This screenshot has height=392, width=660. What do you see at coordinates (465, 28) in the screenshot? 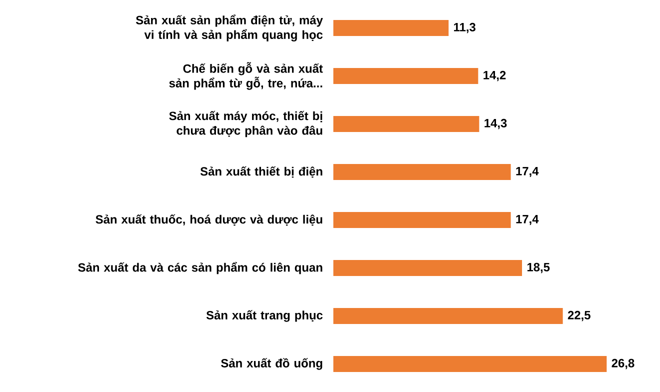
I see `data-label: 11,3` at bounding box center [465, 28].